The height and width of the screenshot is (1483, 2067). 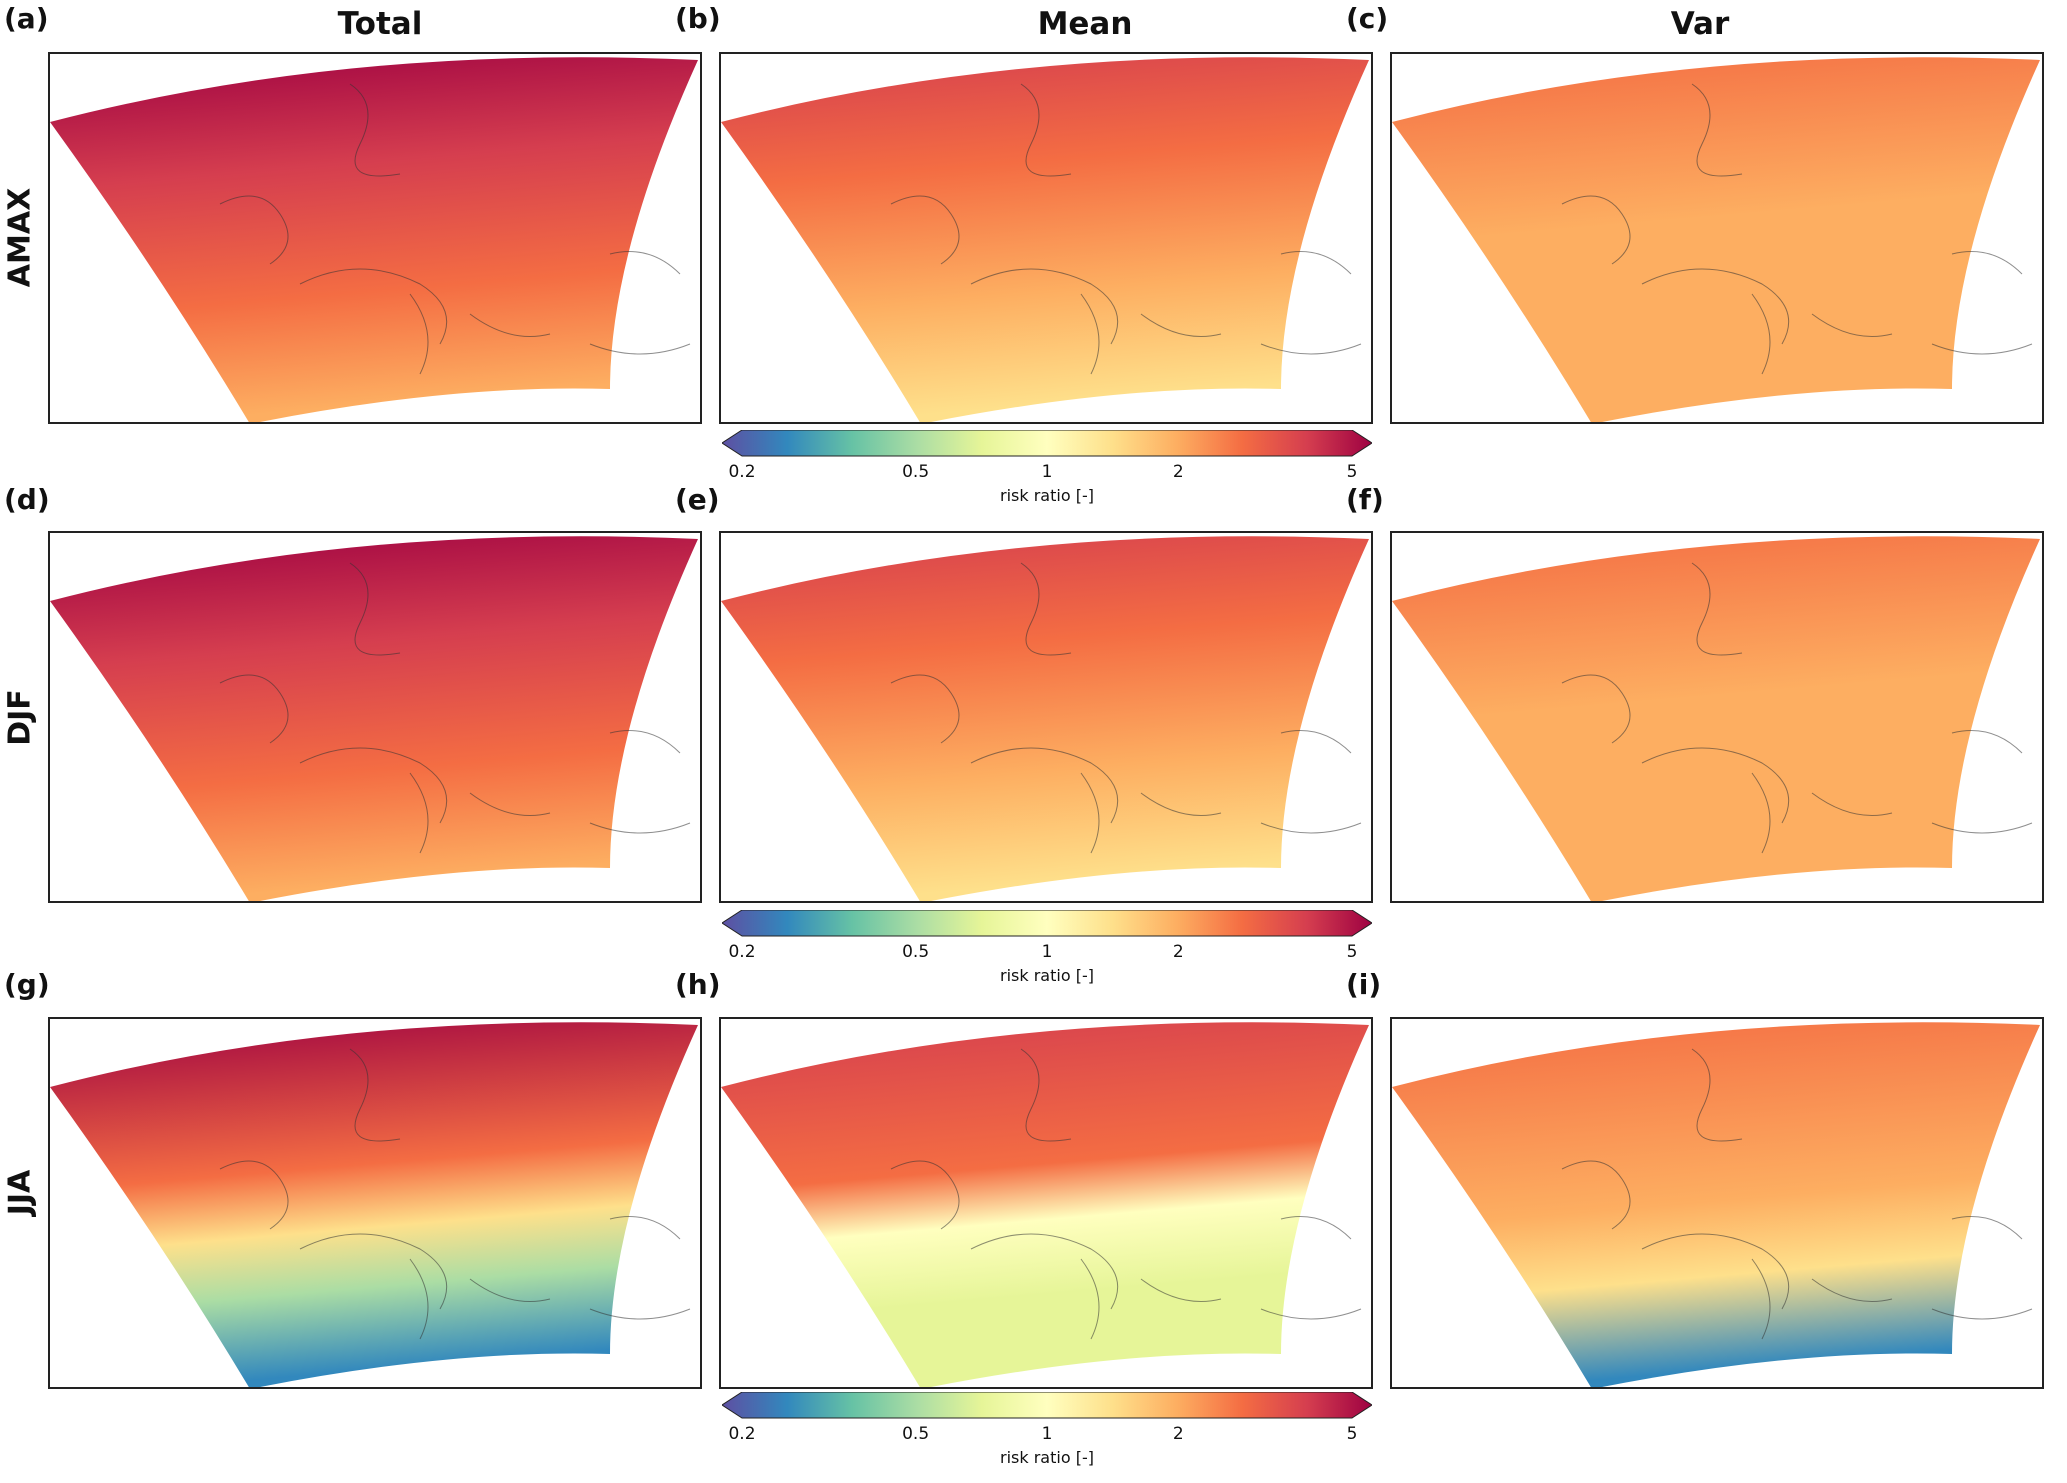 I want to click on column-title-mean: Mean, so click(x=1085, y=24).